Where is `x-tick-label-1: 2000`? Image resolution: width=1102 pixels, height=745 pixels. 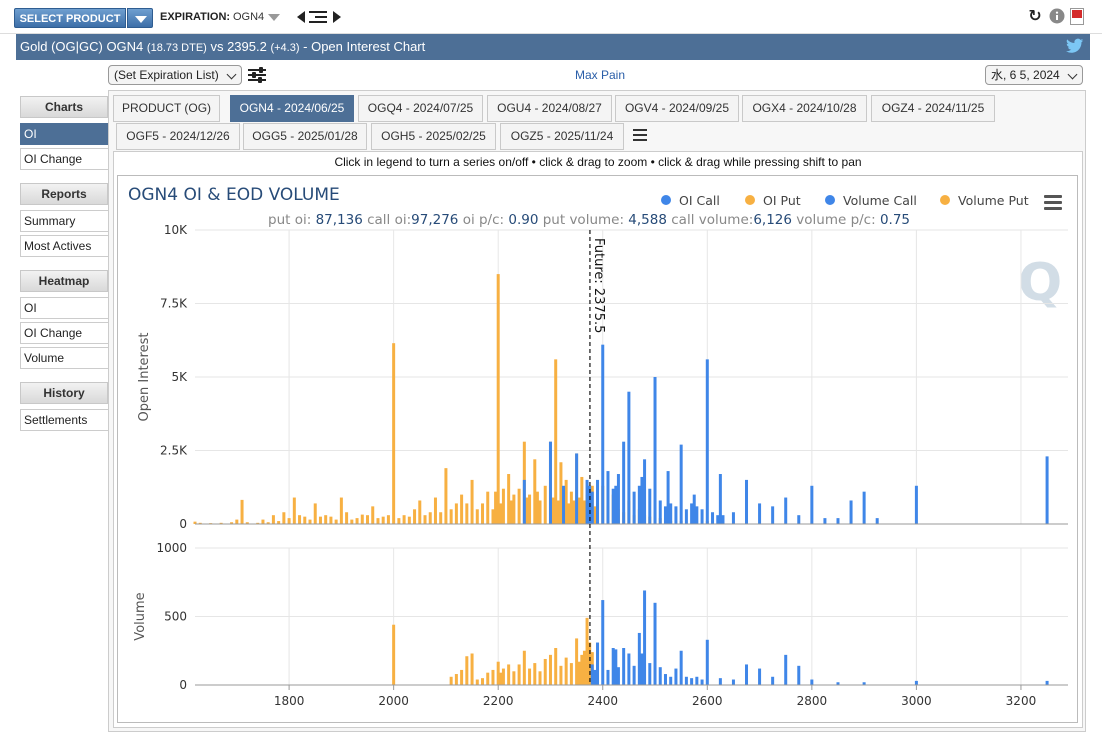
x-tick-label-1: 2000 is located at coordinates (393, 701).